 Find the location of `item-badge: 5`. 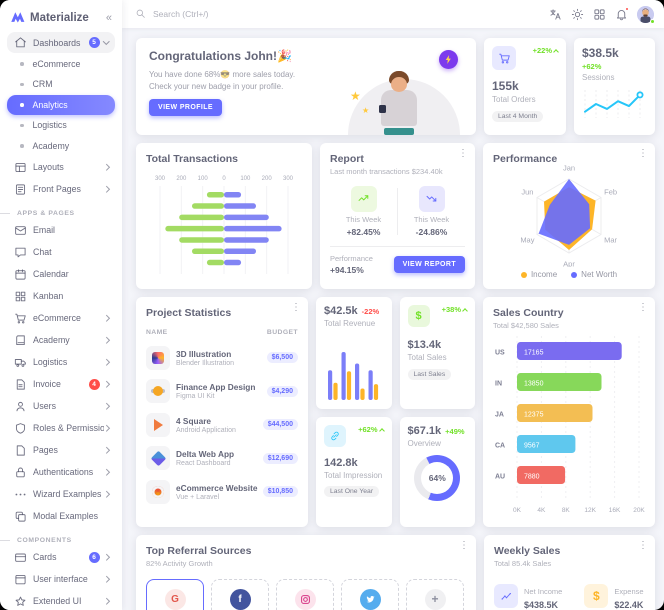

item-badge: 5 is located at coordinates (94, 42).